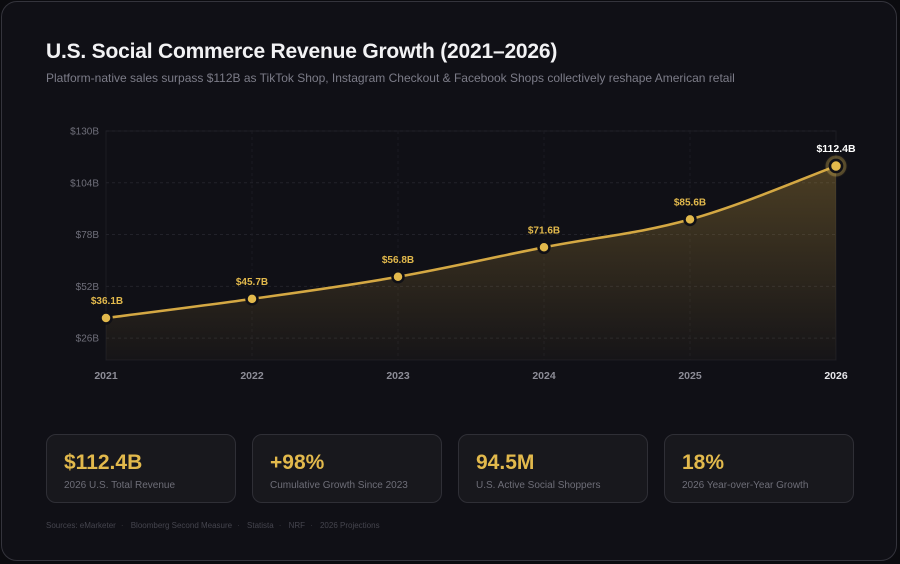 Image resolution: width=900 pixels, height=564 pixels. I want to click on x-tick-label: 2024, so click(544, 376).